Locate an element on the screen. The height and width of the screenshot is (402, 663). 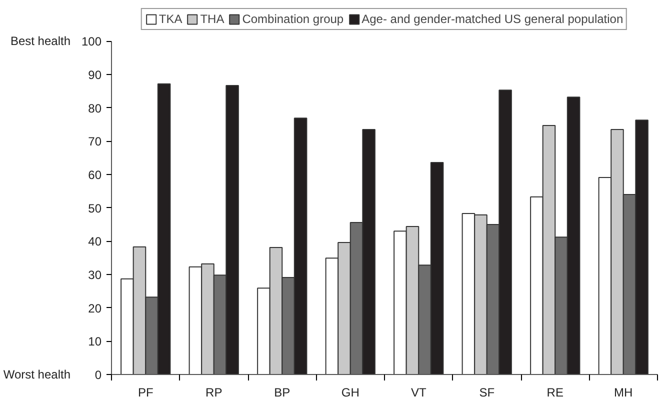
x-tick-label: SF is located at coordinates (487, 393).